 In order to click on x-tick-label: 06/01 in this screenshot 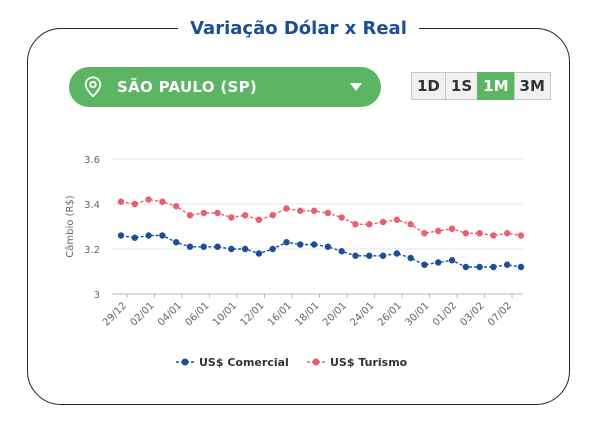, I will do `click(197, 314)`.